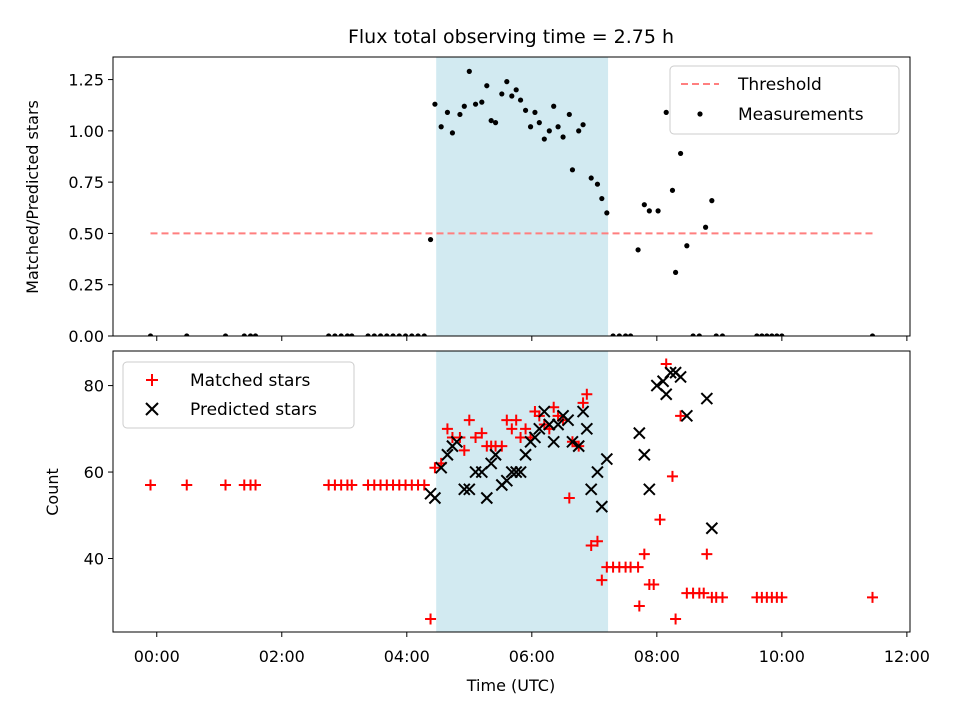  I want to click on legend-predicted-label: Predicted stars, so click(253, 410).